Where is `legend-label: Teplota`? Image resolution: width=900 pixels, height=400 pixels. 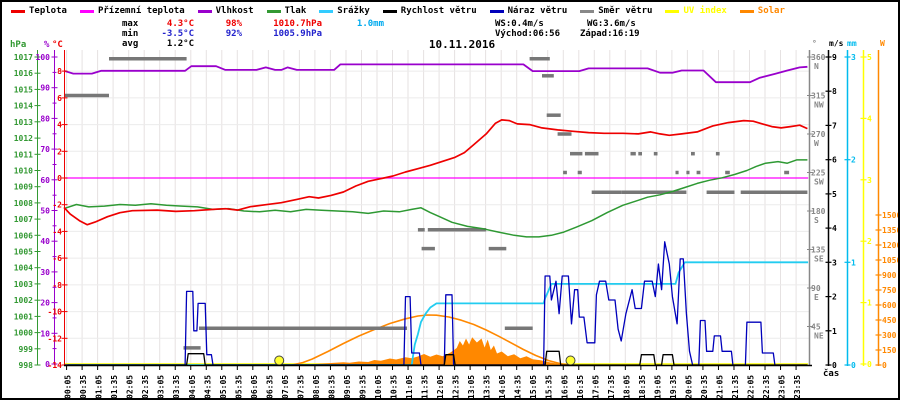 legend-label: Teplota is located at coordinates (48, 11).